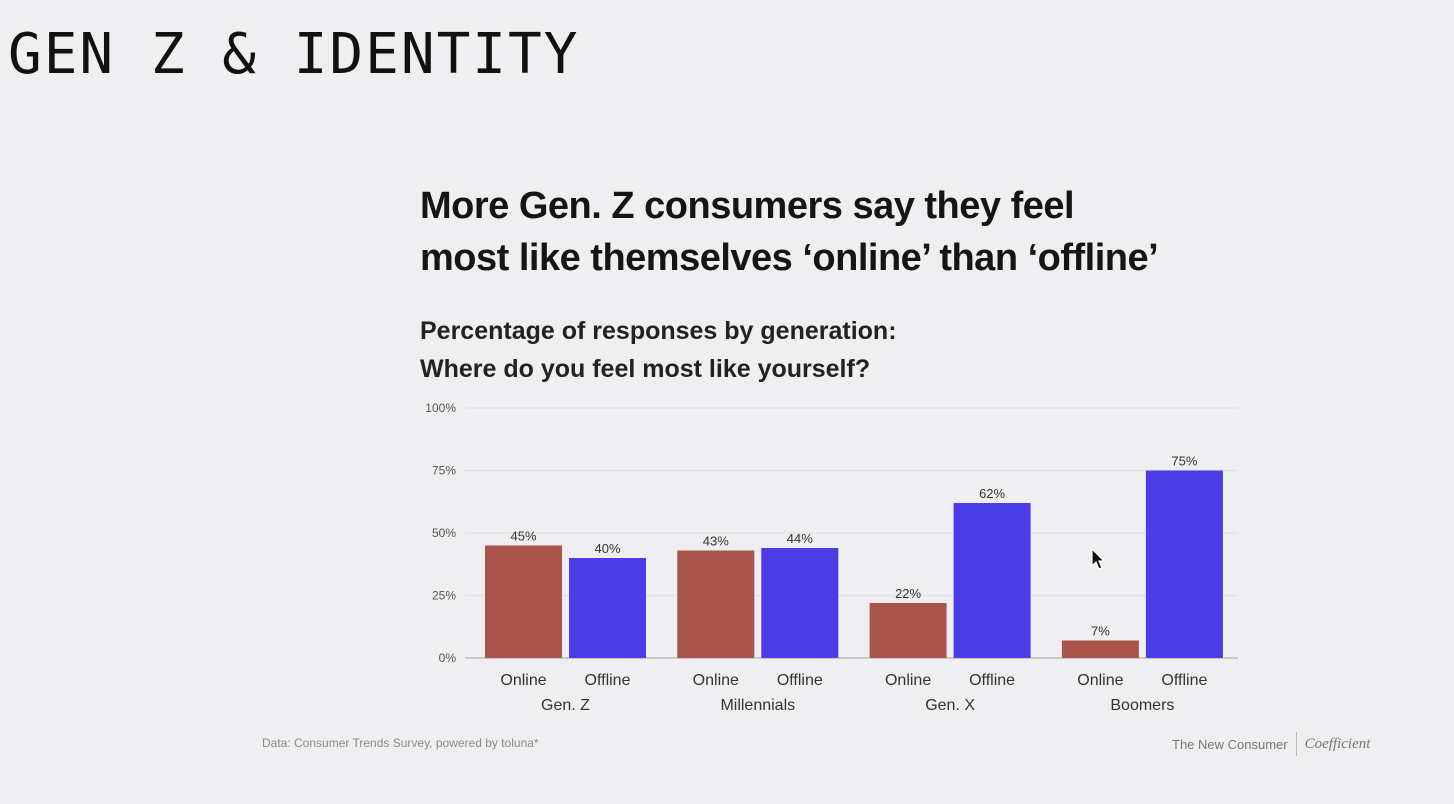  What do you see at coordinates (950, 705) in the screenshot?
I see `group-label: Gen. X` at bounding box center [950, 705].